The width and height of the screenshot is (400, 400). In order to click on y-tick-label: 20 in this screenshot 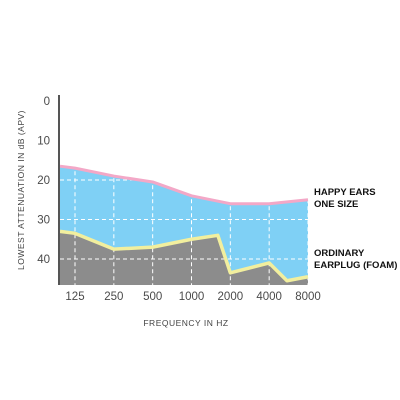, I will do `click(43, 181)`.